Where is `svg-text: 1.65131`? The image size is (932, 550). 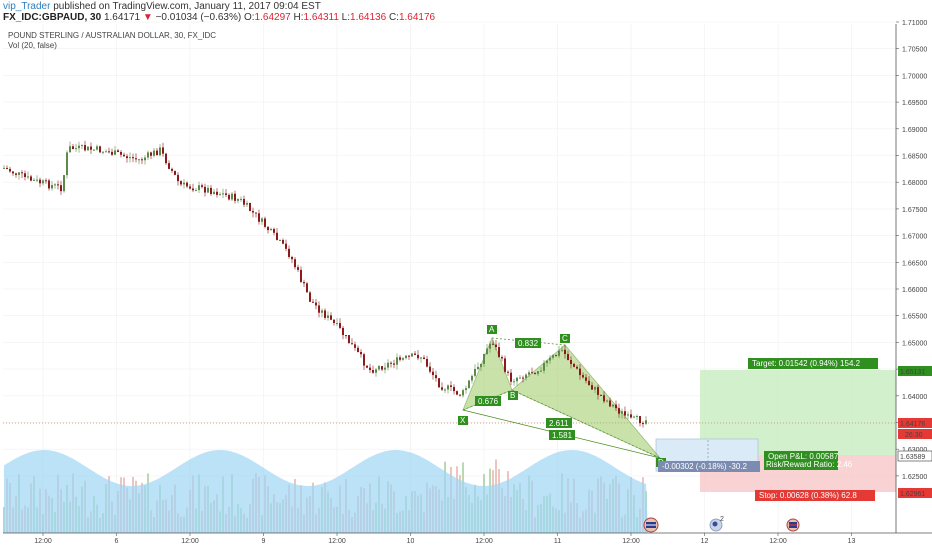 svg-text: 1.65131 is located at coordinates (912, 372).